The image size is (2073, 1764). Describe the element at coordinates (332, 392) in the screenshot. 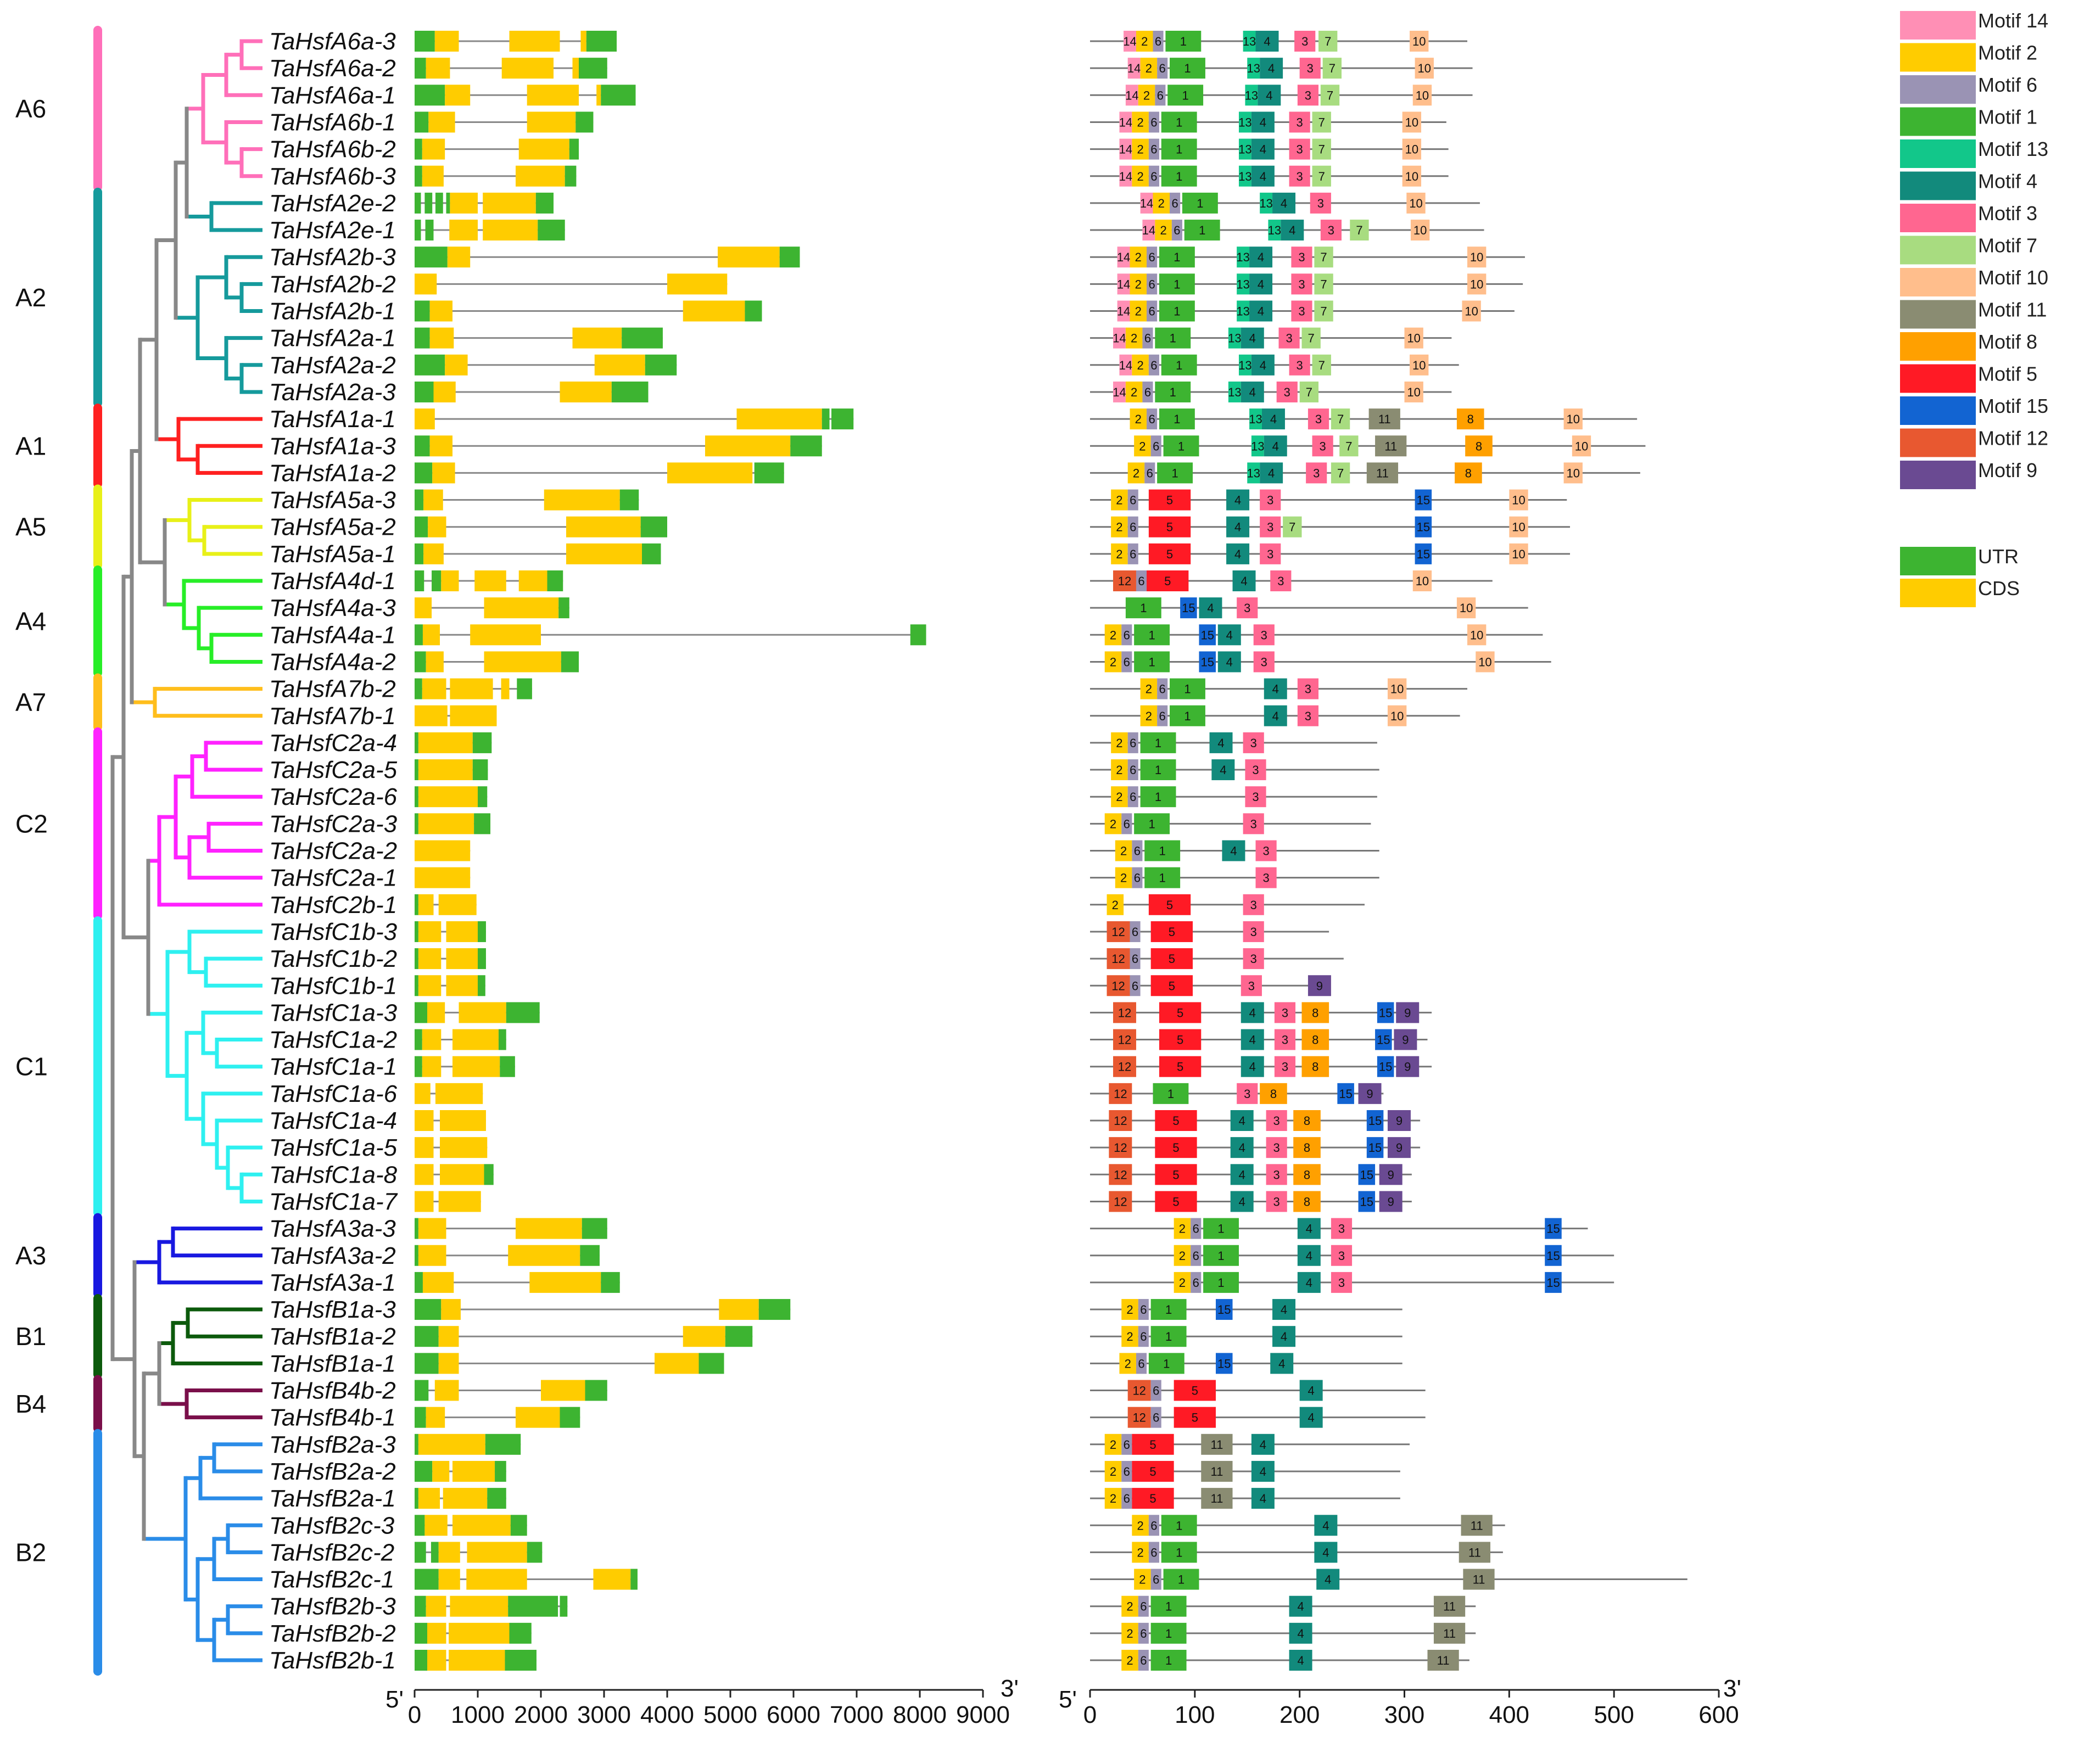

I see `gene-name: TaHsfA2a-3` at that location.